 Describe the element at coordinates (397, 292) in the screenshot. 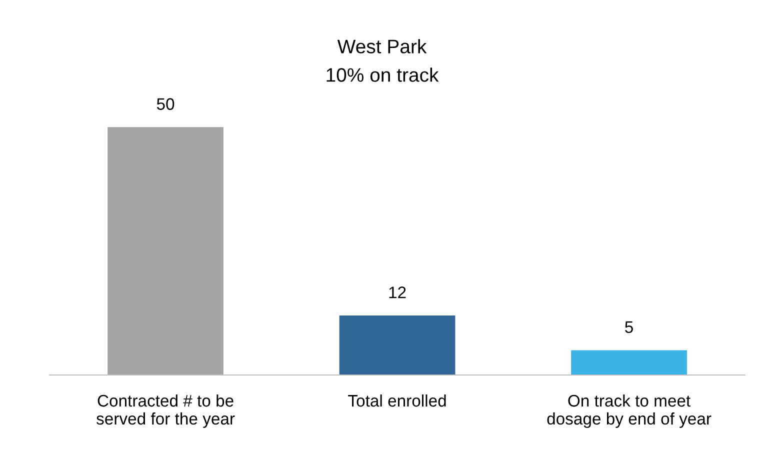

I see `data-label: 12` at that location.